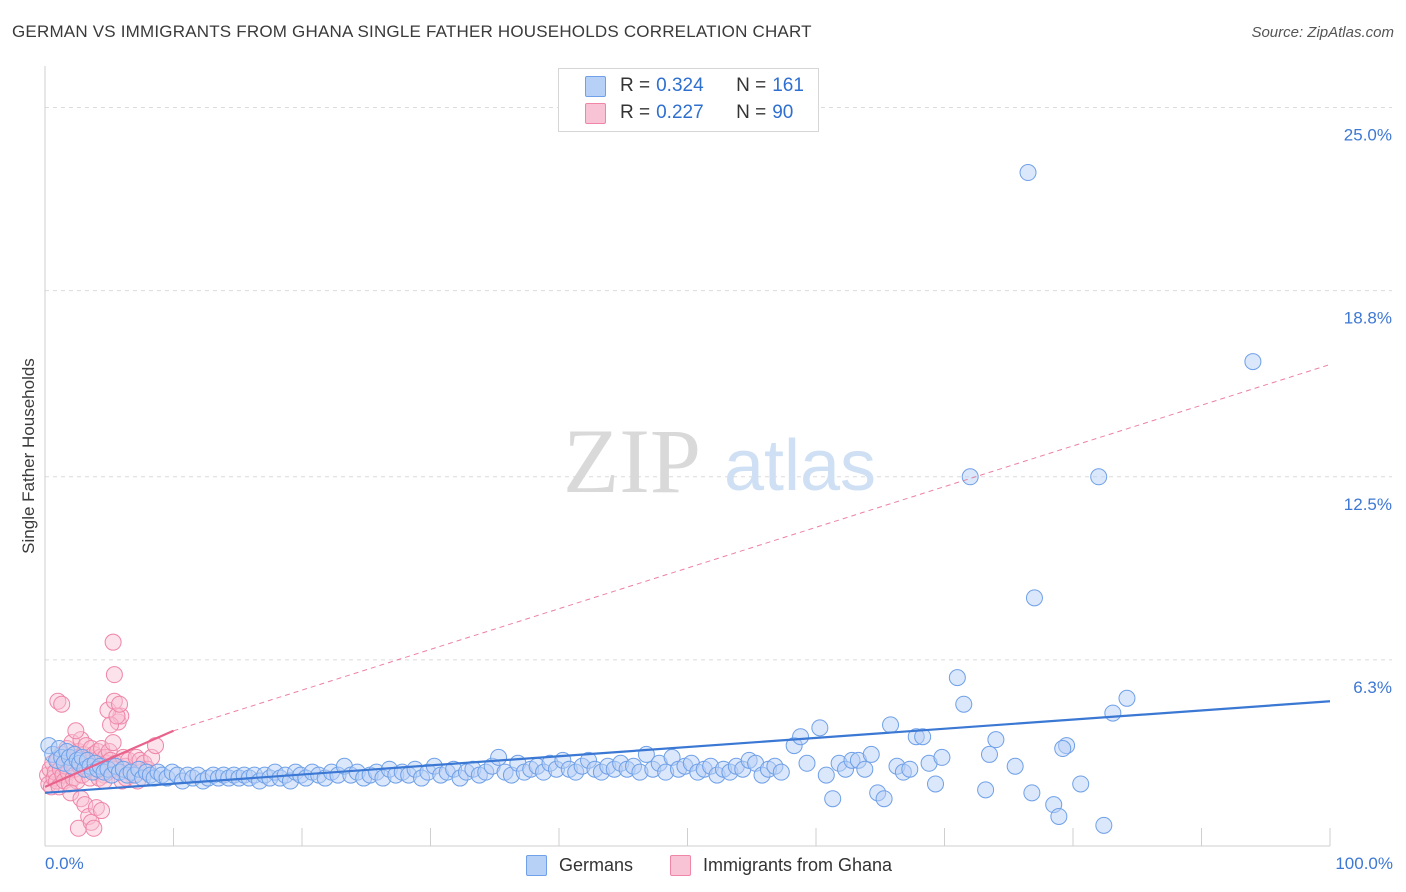 This screenshot has width=1406, height=892. Describe the element at coordinates (536, 865) in the screenshot. I see `bottom-legend-swatch-germans` at that location.